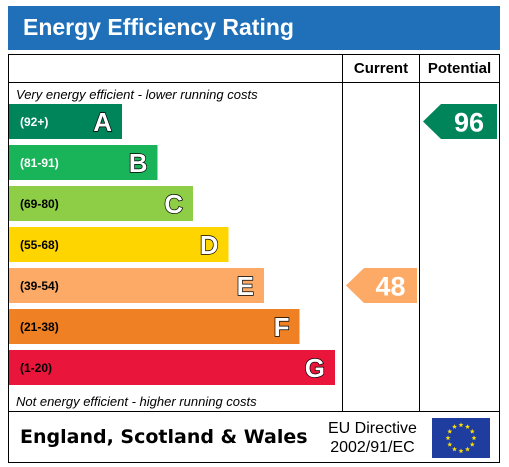  I want to click on potential-rating-arrow-shape, so click(460, 121).